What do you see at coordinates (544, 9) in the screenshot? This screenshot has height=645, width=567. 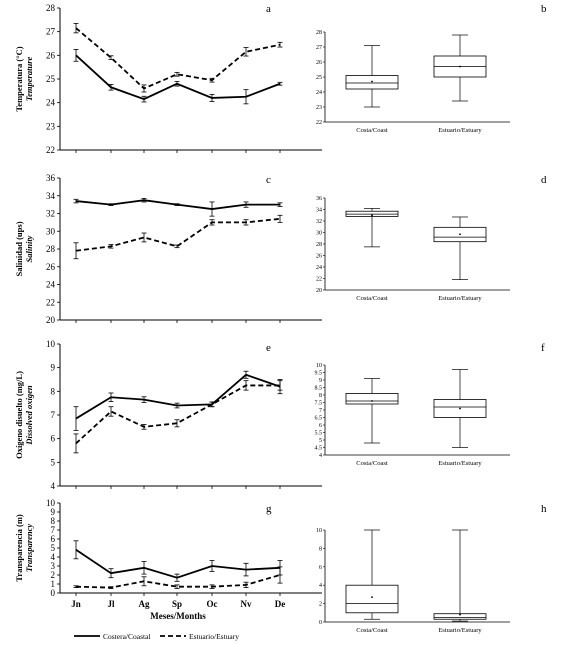 I see `panel-label: b` at bounding box center [544, 9].